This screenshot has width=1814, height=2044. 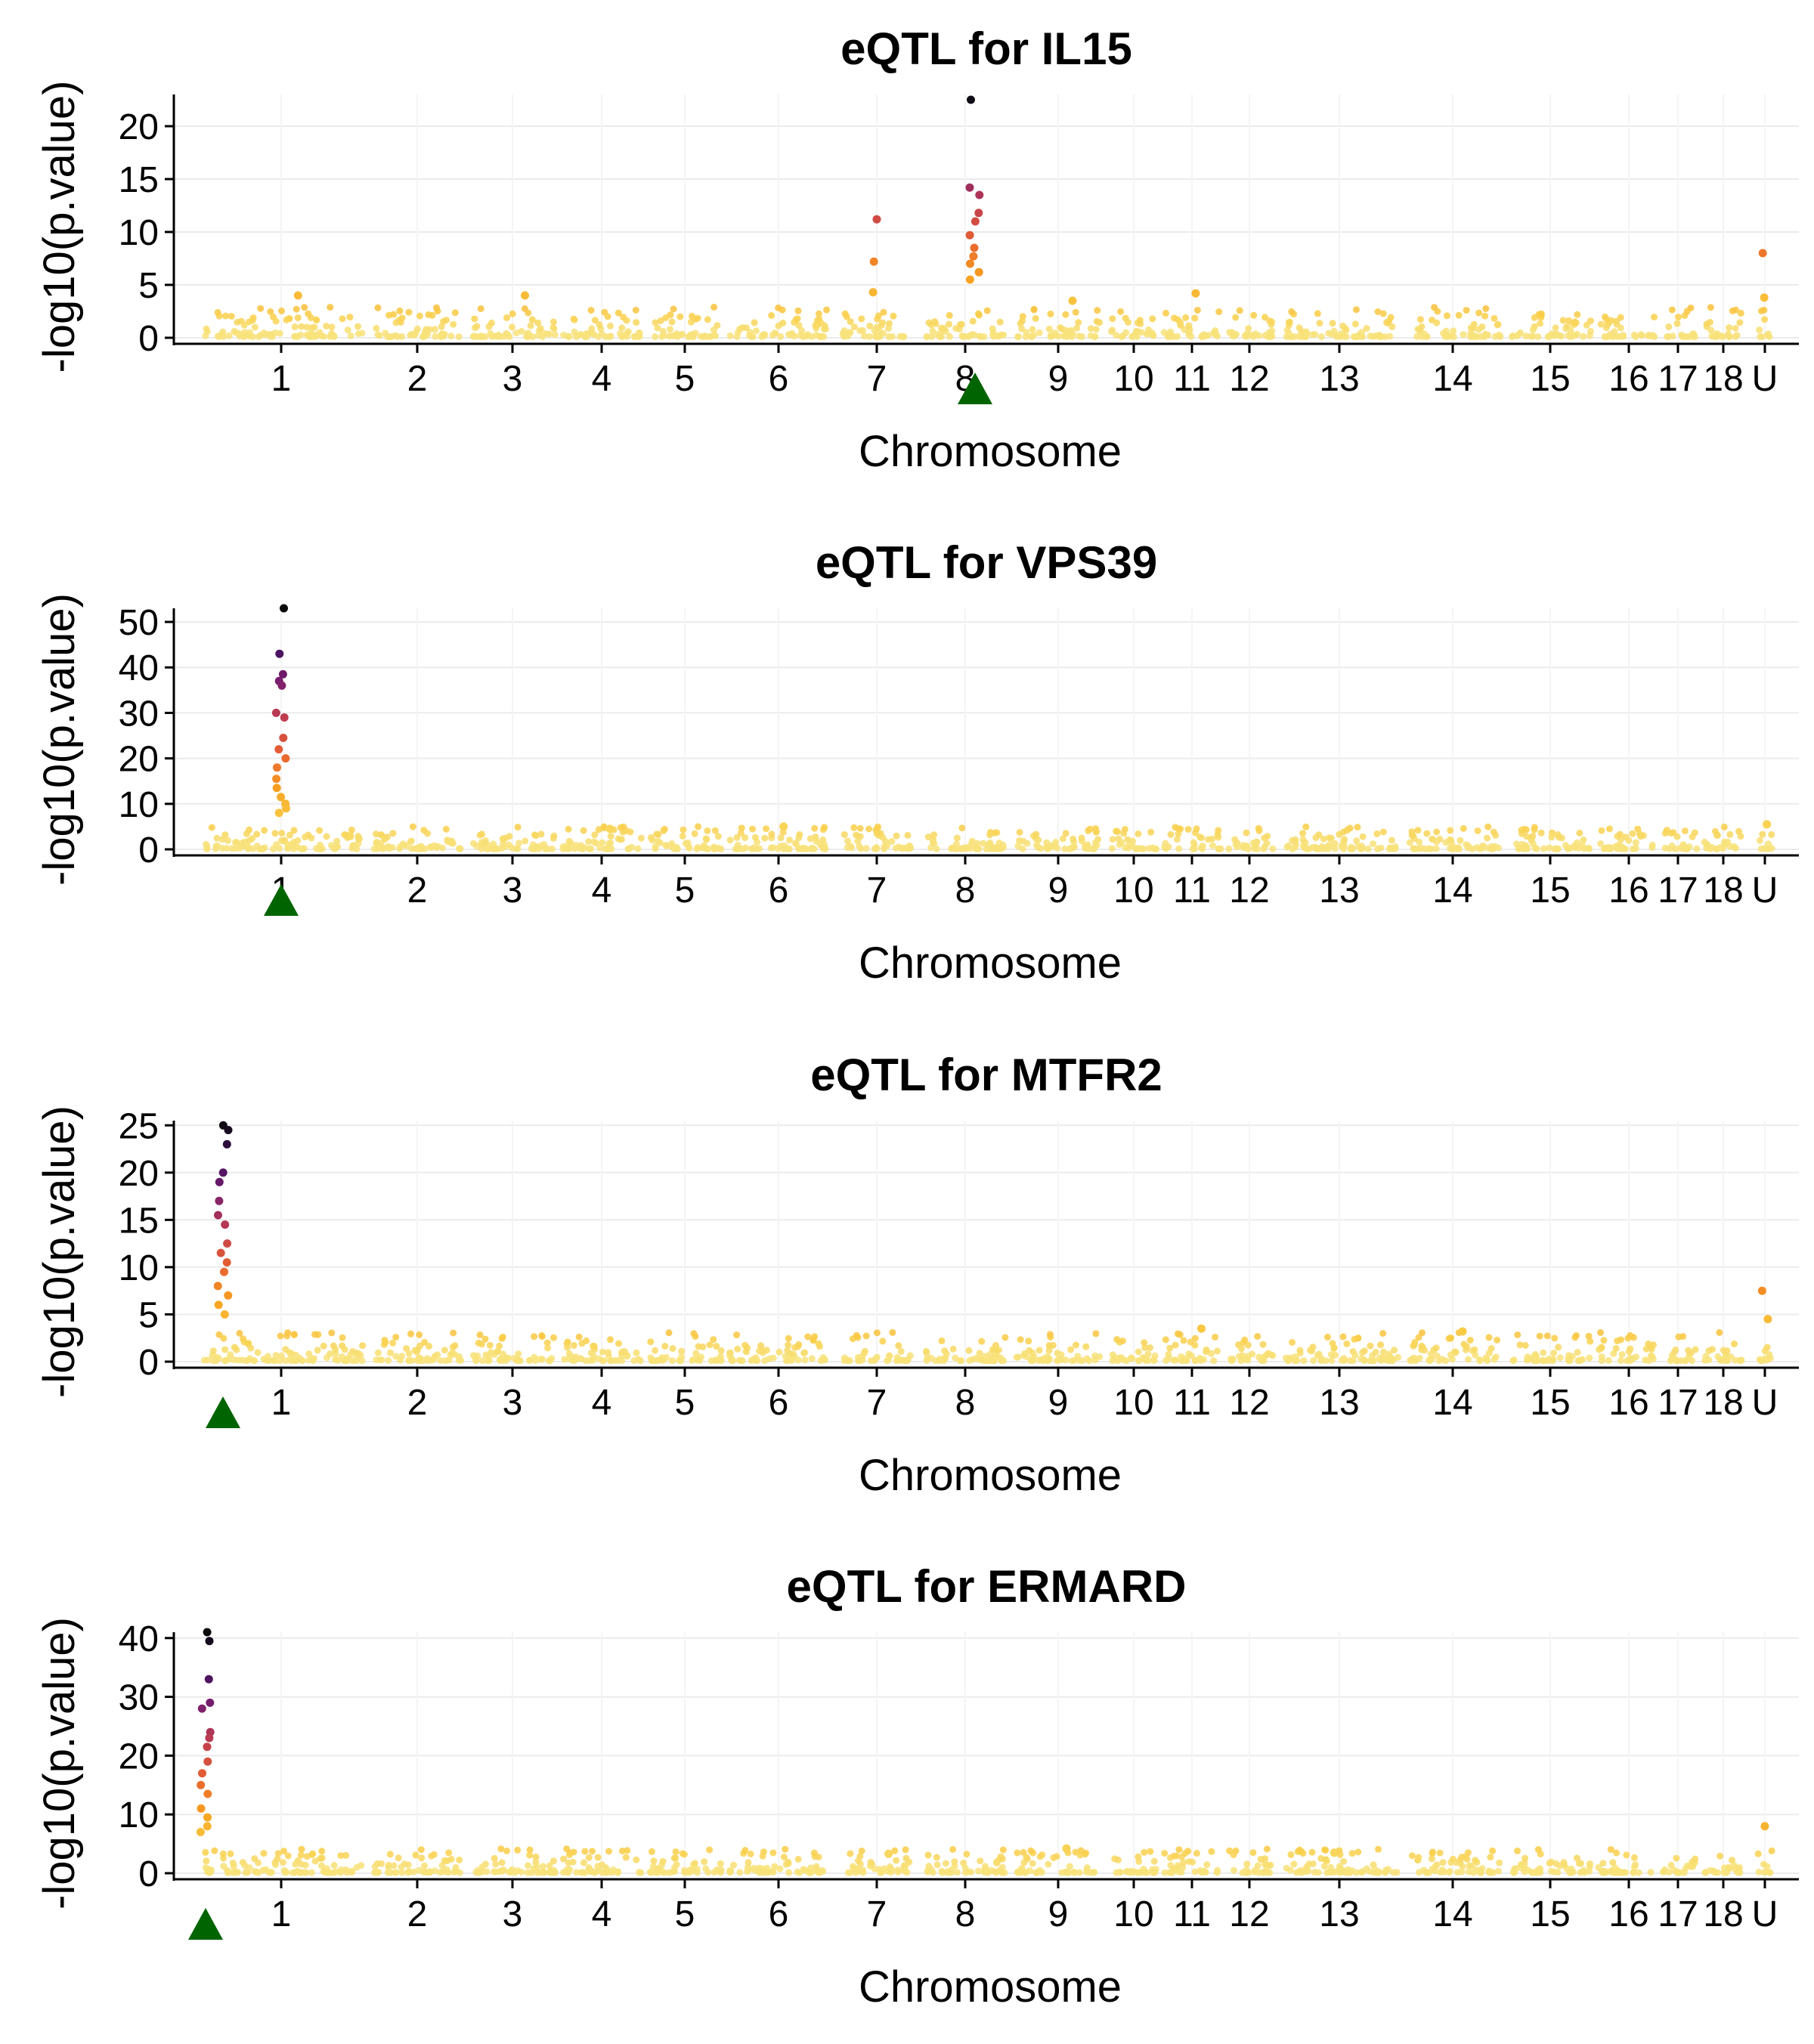 What do you see at coordinates (986, 562) in the screenshot?
I see `panel-title: eQTL for VPS39` at bounding box center [986, 562].